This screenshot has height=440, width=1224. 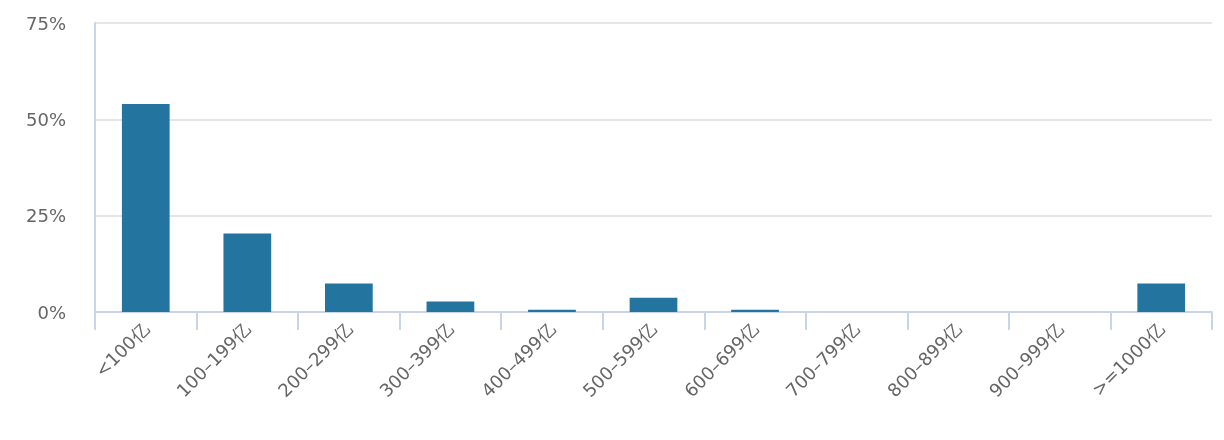 What do you see at coordinates (45, 119) in the screenshot?
I see `y-tick-label: 50%` at bounding box center [45, 119].